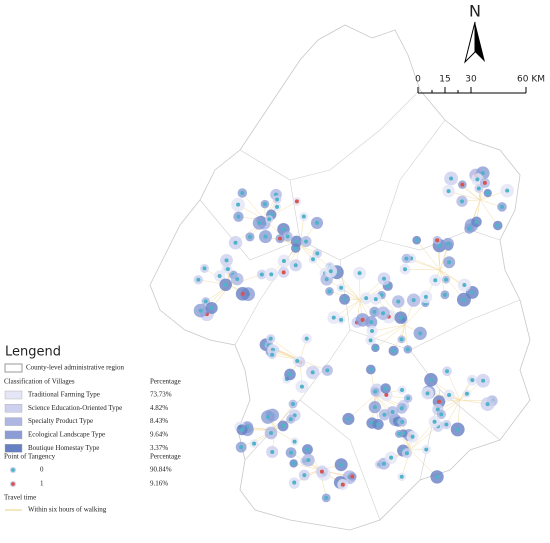 Image resolution: width=550 pixels, height=543 pixels. What do you see at coordinates (472, 90) in the screenshot?
I see `scale-line` at bounding box center [472, 90].